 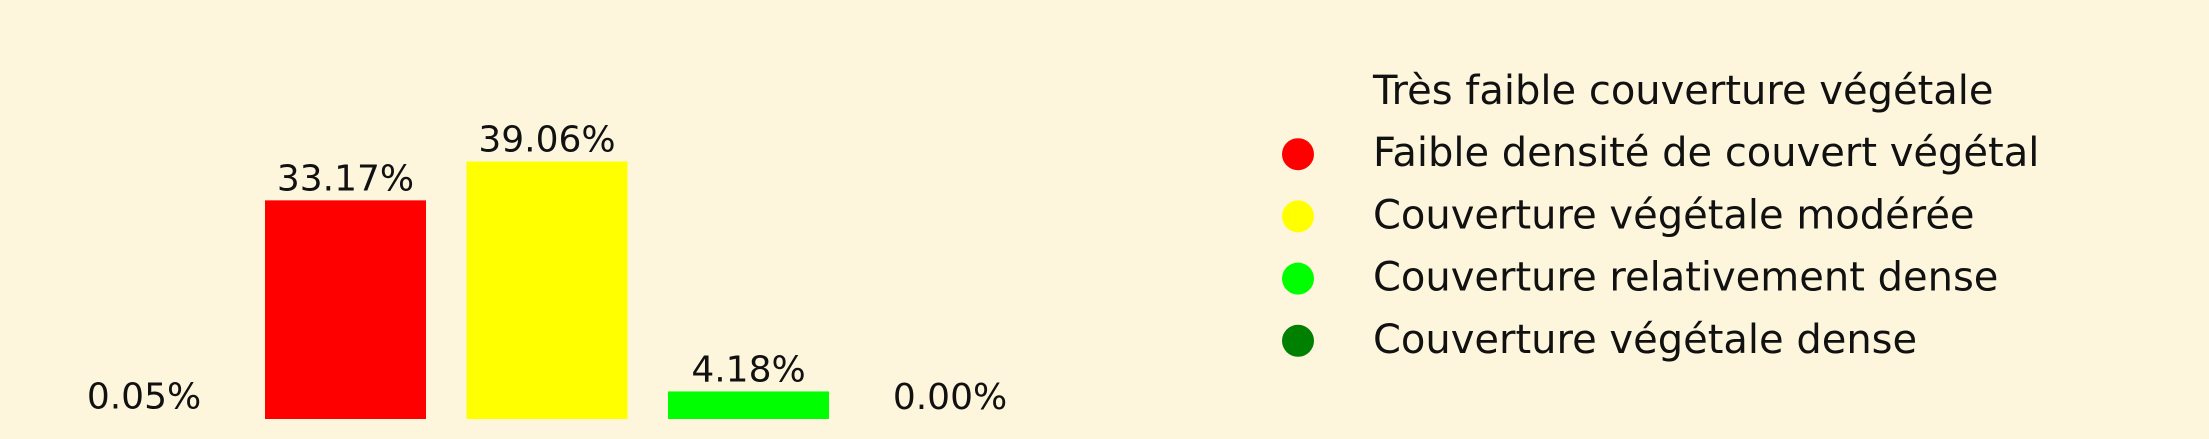 What do you see at coordinates (1683, 91) in the screenshot?
I see `legend-label-1: Très faible couverture végétale` at bounding box center [1683, 91].